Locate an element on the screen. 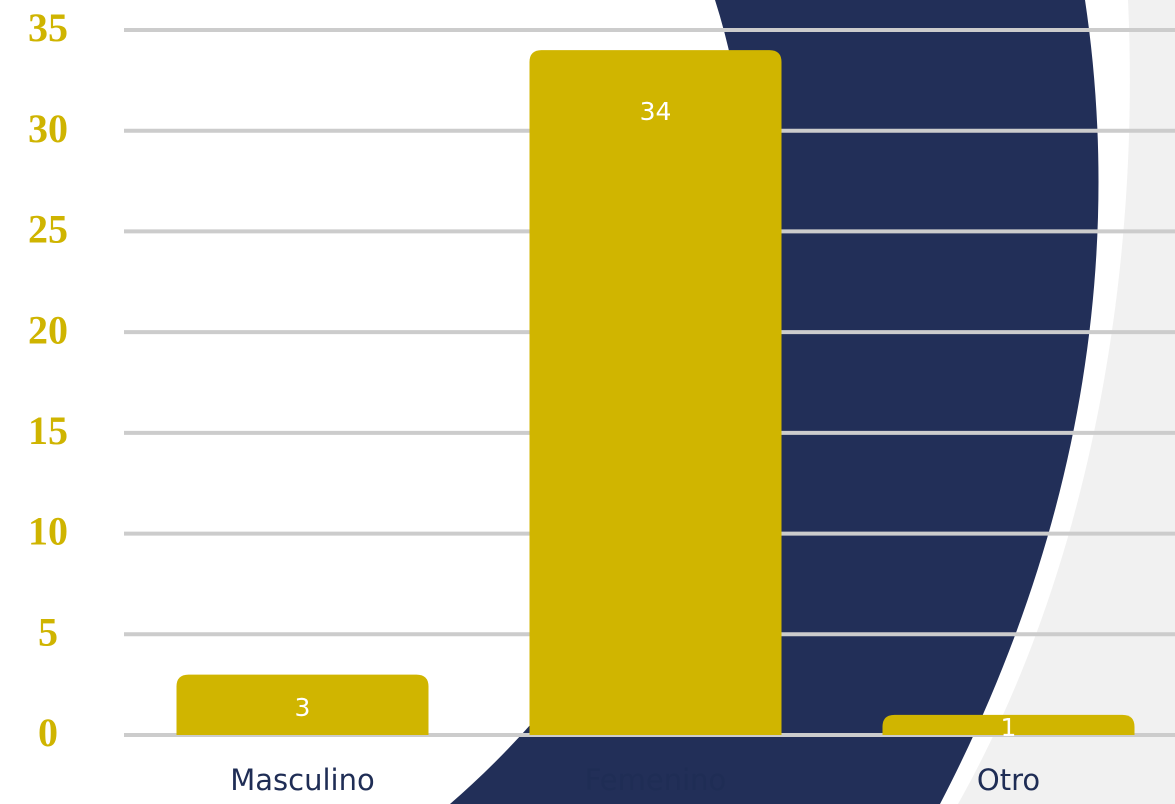  value-label: 3 is located at coordinates (303, 707).